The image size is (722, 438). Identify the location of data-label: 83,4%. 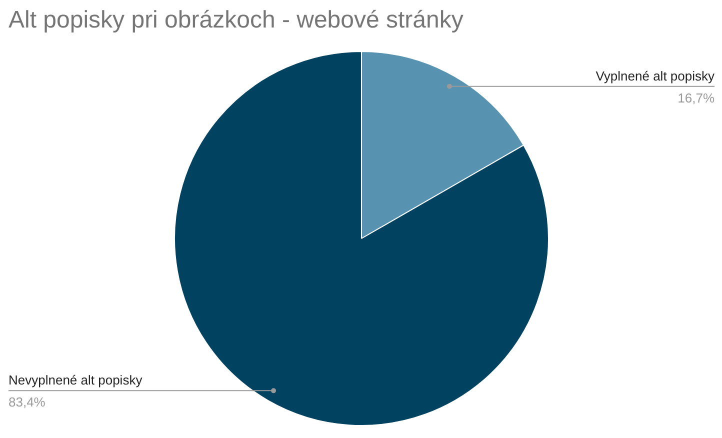
(27, 402).